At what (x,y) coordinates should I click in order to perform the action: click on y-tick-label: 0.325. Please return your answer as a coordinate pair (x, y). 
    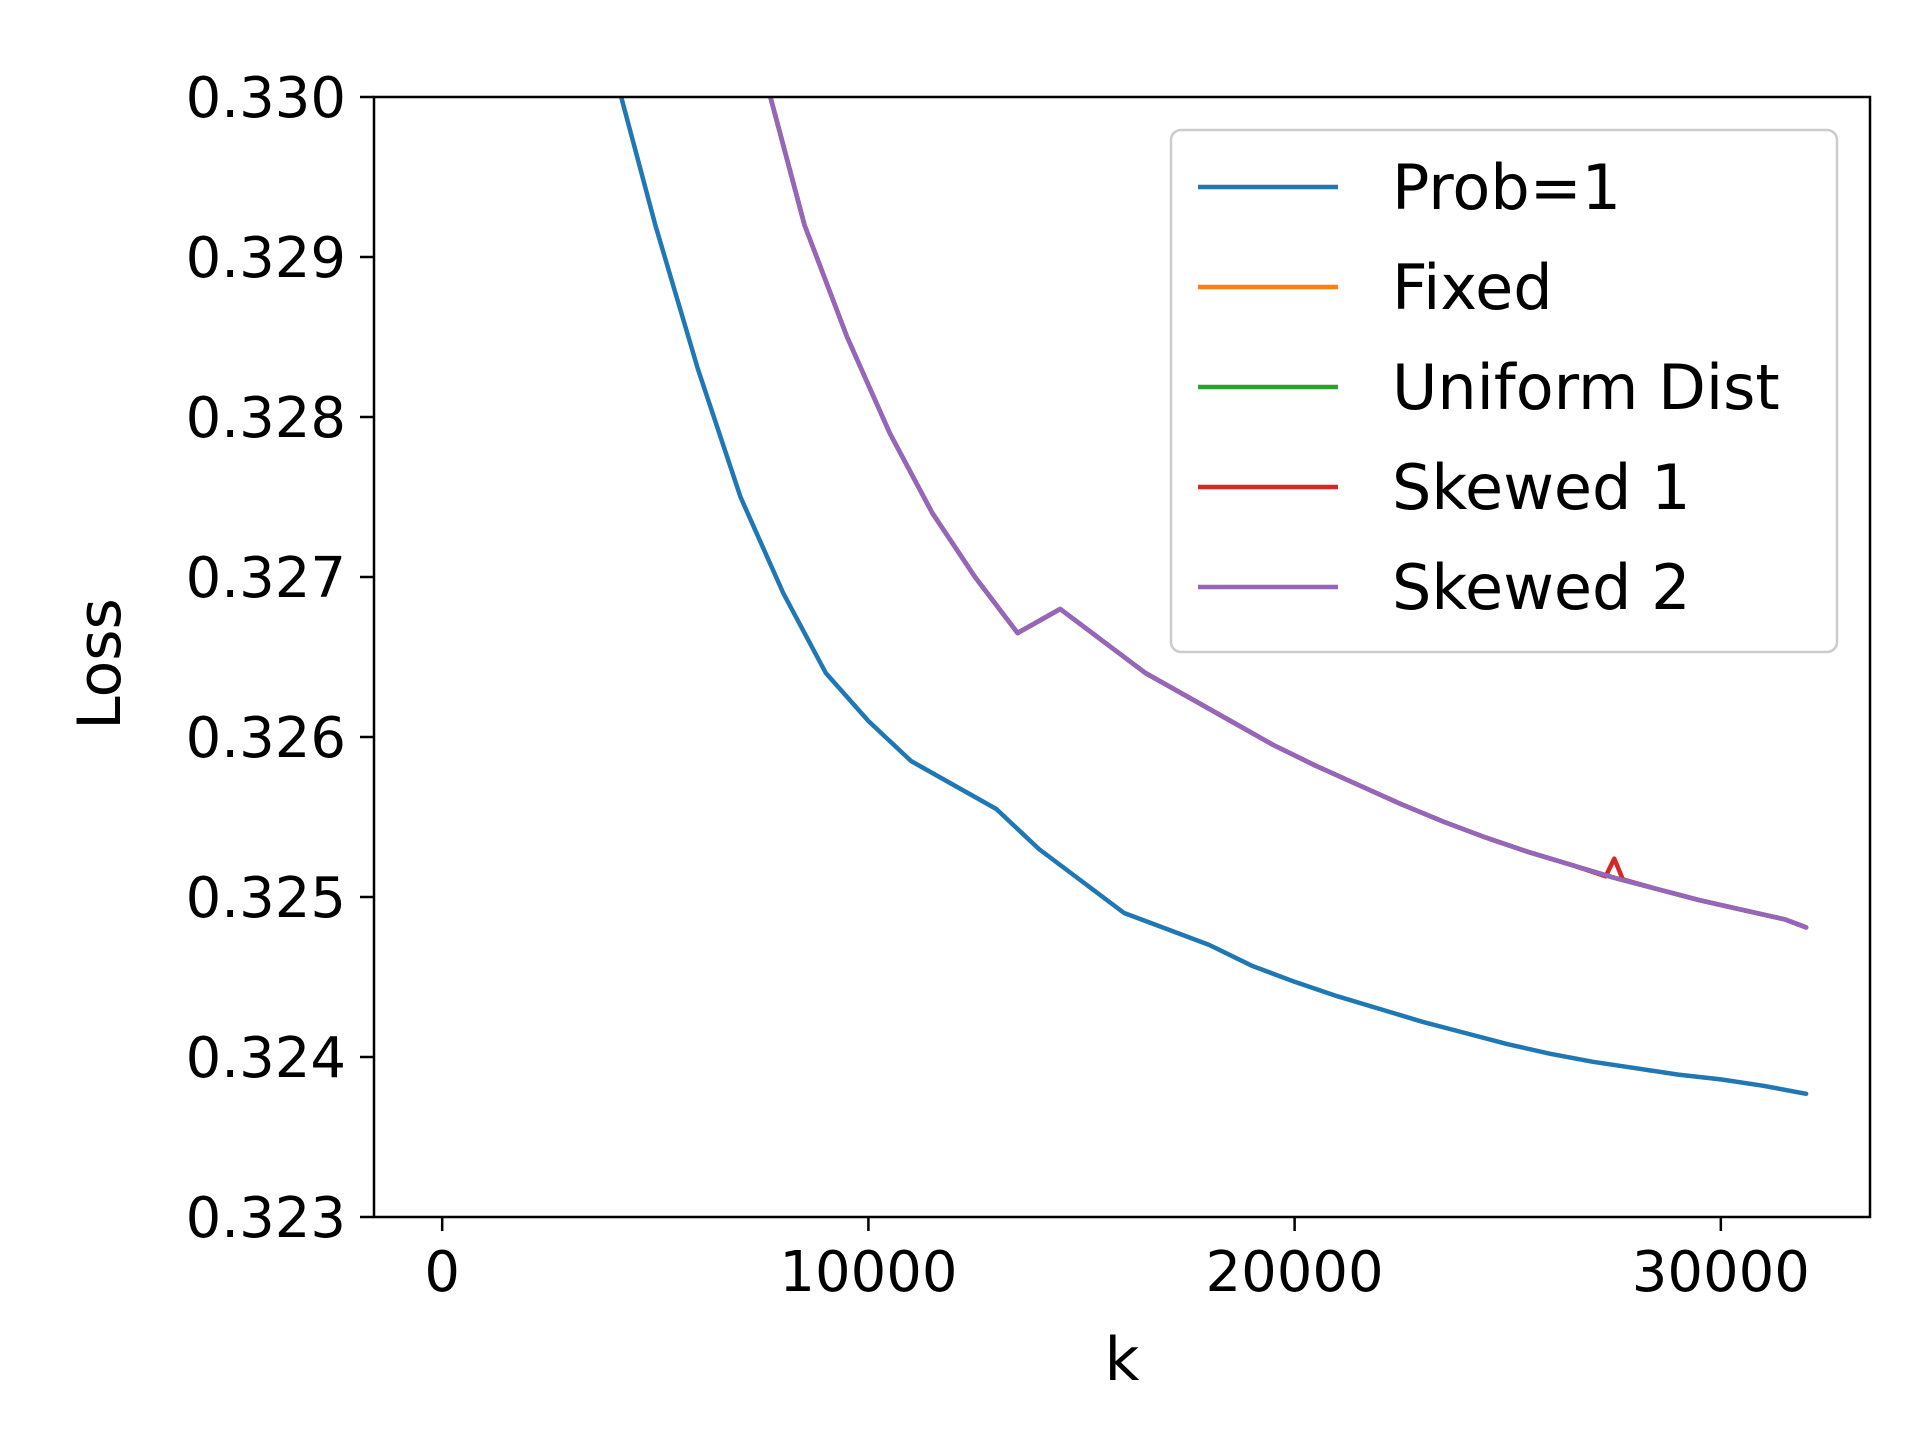
    Looking at the image, I should click on (266, 898).